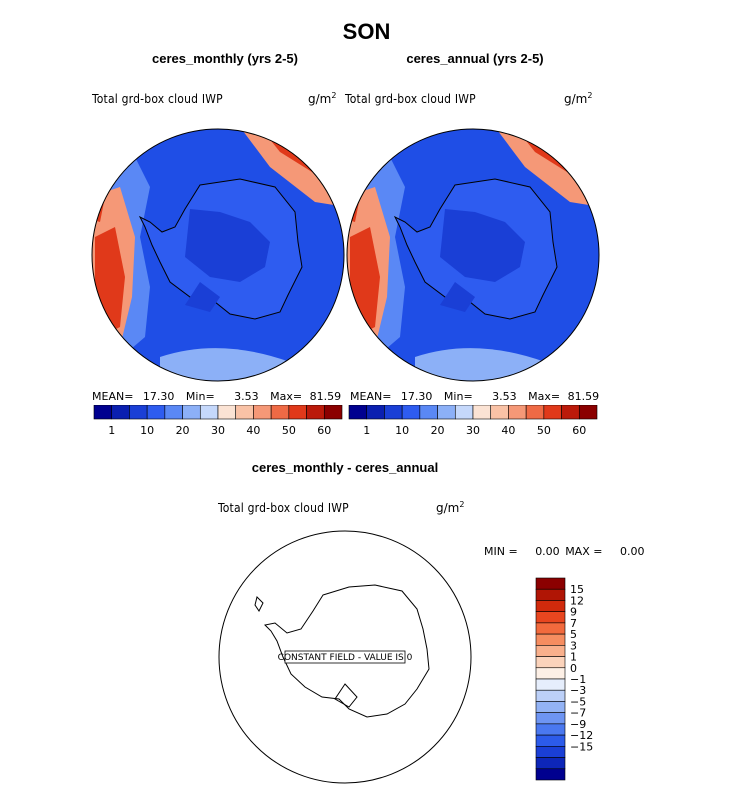 The width and height of the screenshot is (733, 789). I want to click on diff-units: g/m2, so click(450, 507).